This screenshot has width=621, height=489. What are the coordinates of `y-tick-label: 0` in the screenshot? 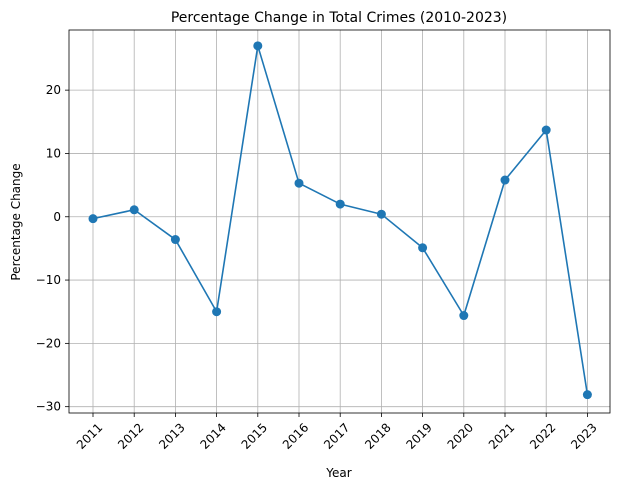 It's located at (57, 217).